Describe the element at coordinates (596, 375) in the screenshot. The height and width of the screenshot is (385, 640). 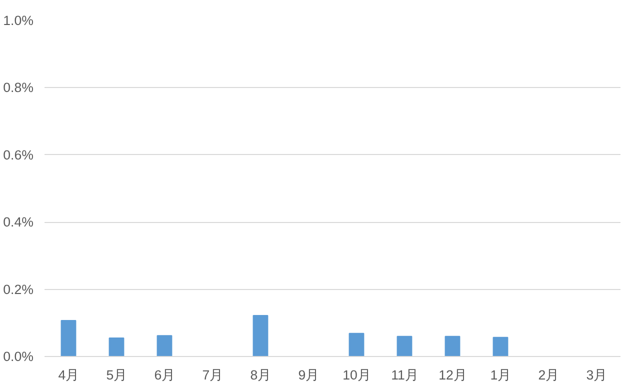
I see `x-tick-label: 3月` at that location.